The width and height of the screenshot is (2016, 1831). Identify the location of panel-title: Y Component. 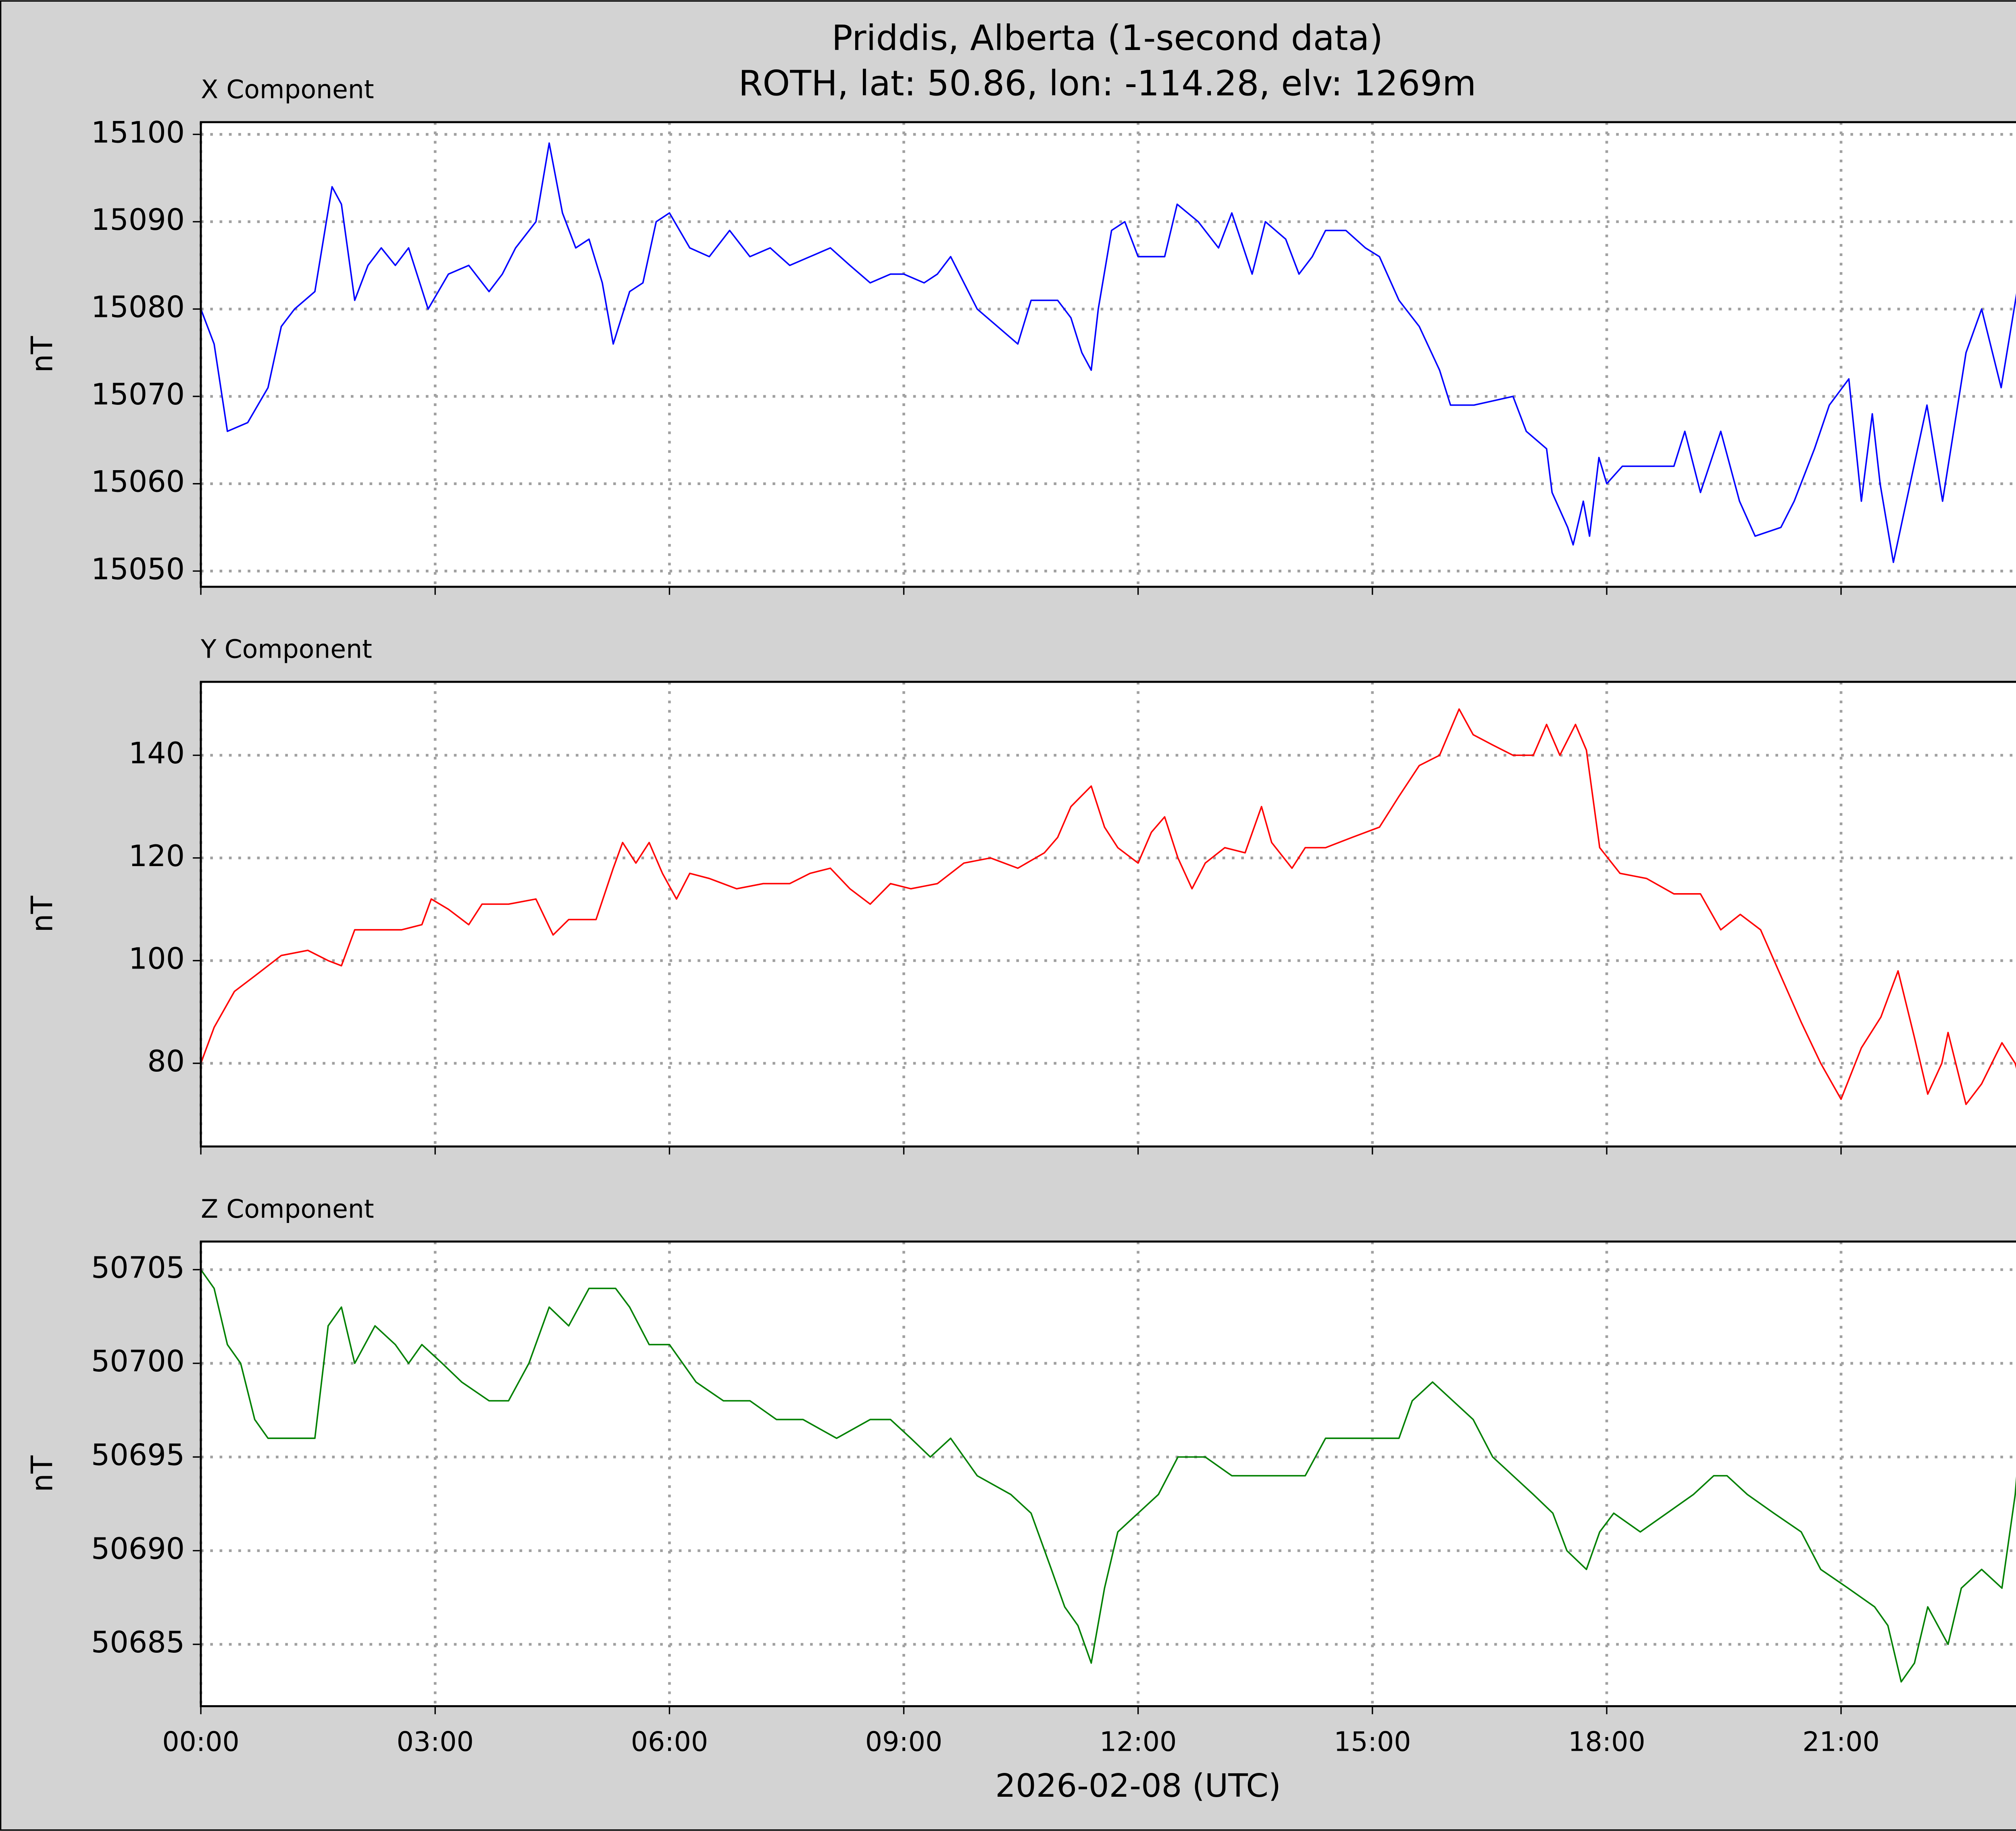
(286, 649).